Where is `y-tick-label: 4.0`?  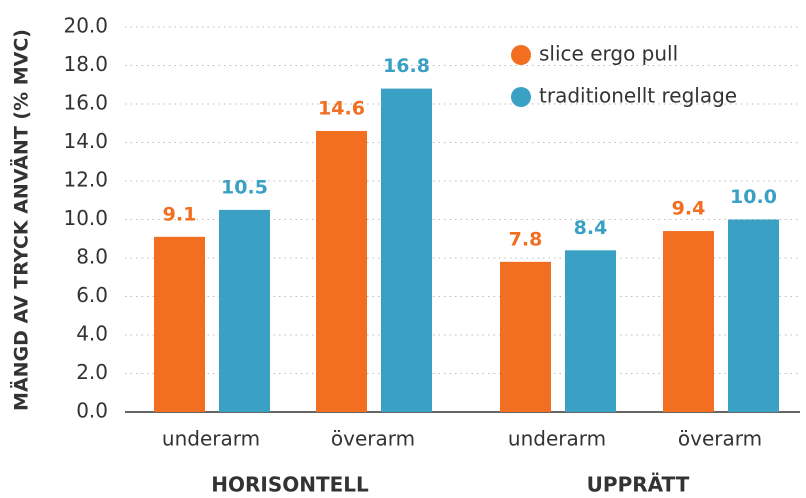
y-tick-label: 4.0 is located at coordinates (92, 334).